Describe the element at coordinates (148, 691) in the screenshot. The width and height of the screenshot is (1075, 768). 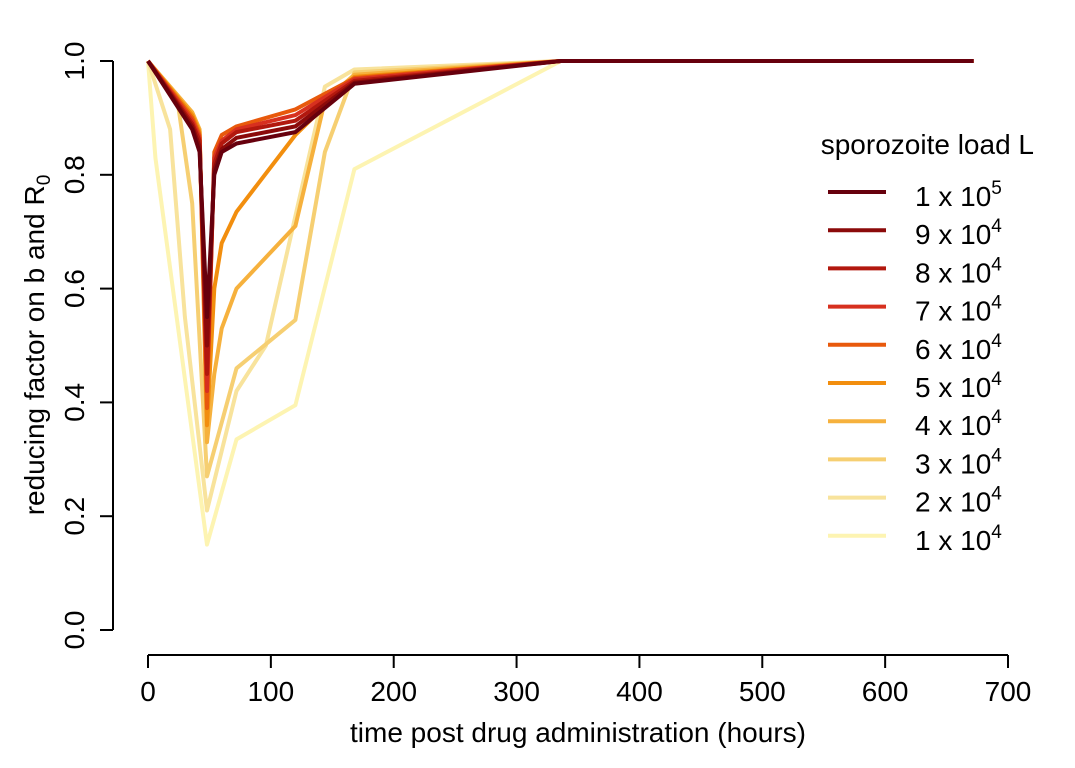
I see `x-tick-label: 0` at that location.